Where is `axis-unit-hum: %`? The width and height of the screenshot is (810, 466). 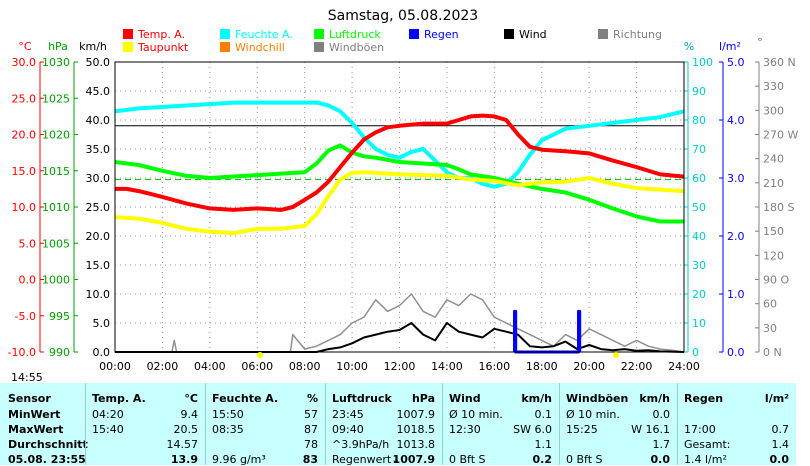
axis-unit-hum: % is located at coordinates (689, 46).